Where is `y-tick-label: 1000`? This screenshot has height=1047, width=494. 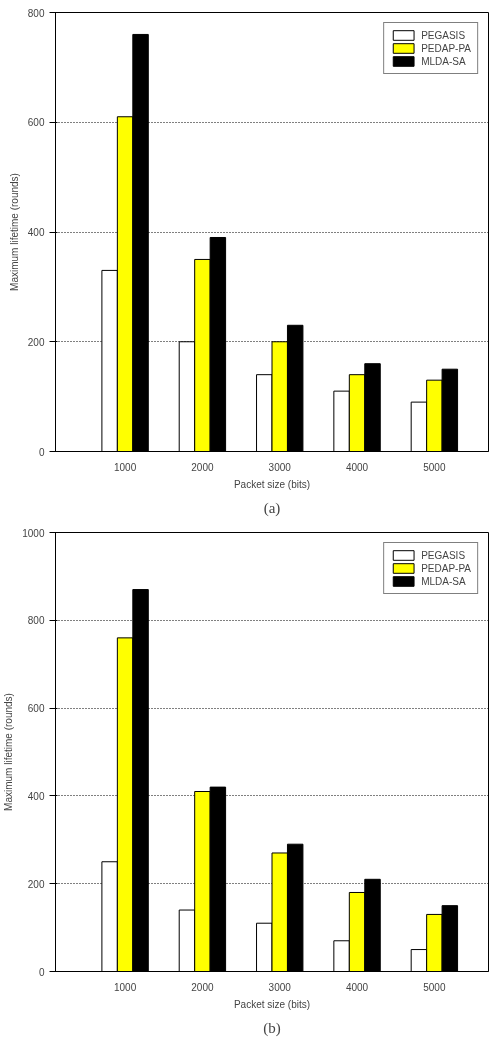 y-tick-label: 1000 is located at coordinates (33, 533).